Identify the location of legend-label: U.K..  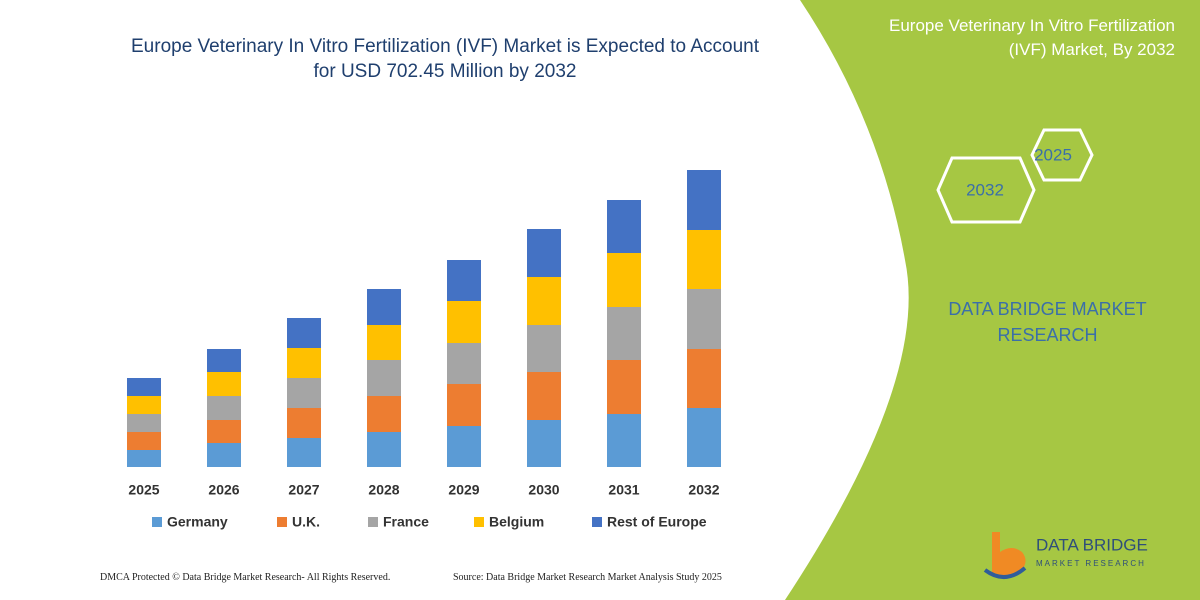
(306, 522).